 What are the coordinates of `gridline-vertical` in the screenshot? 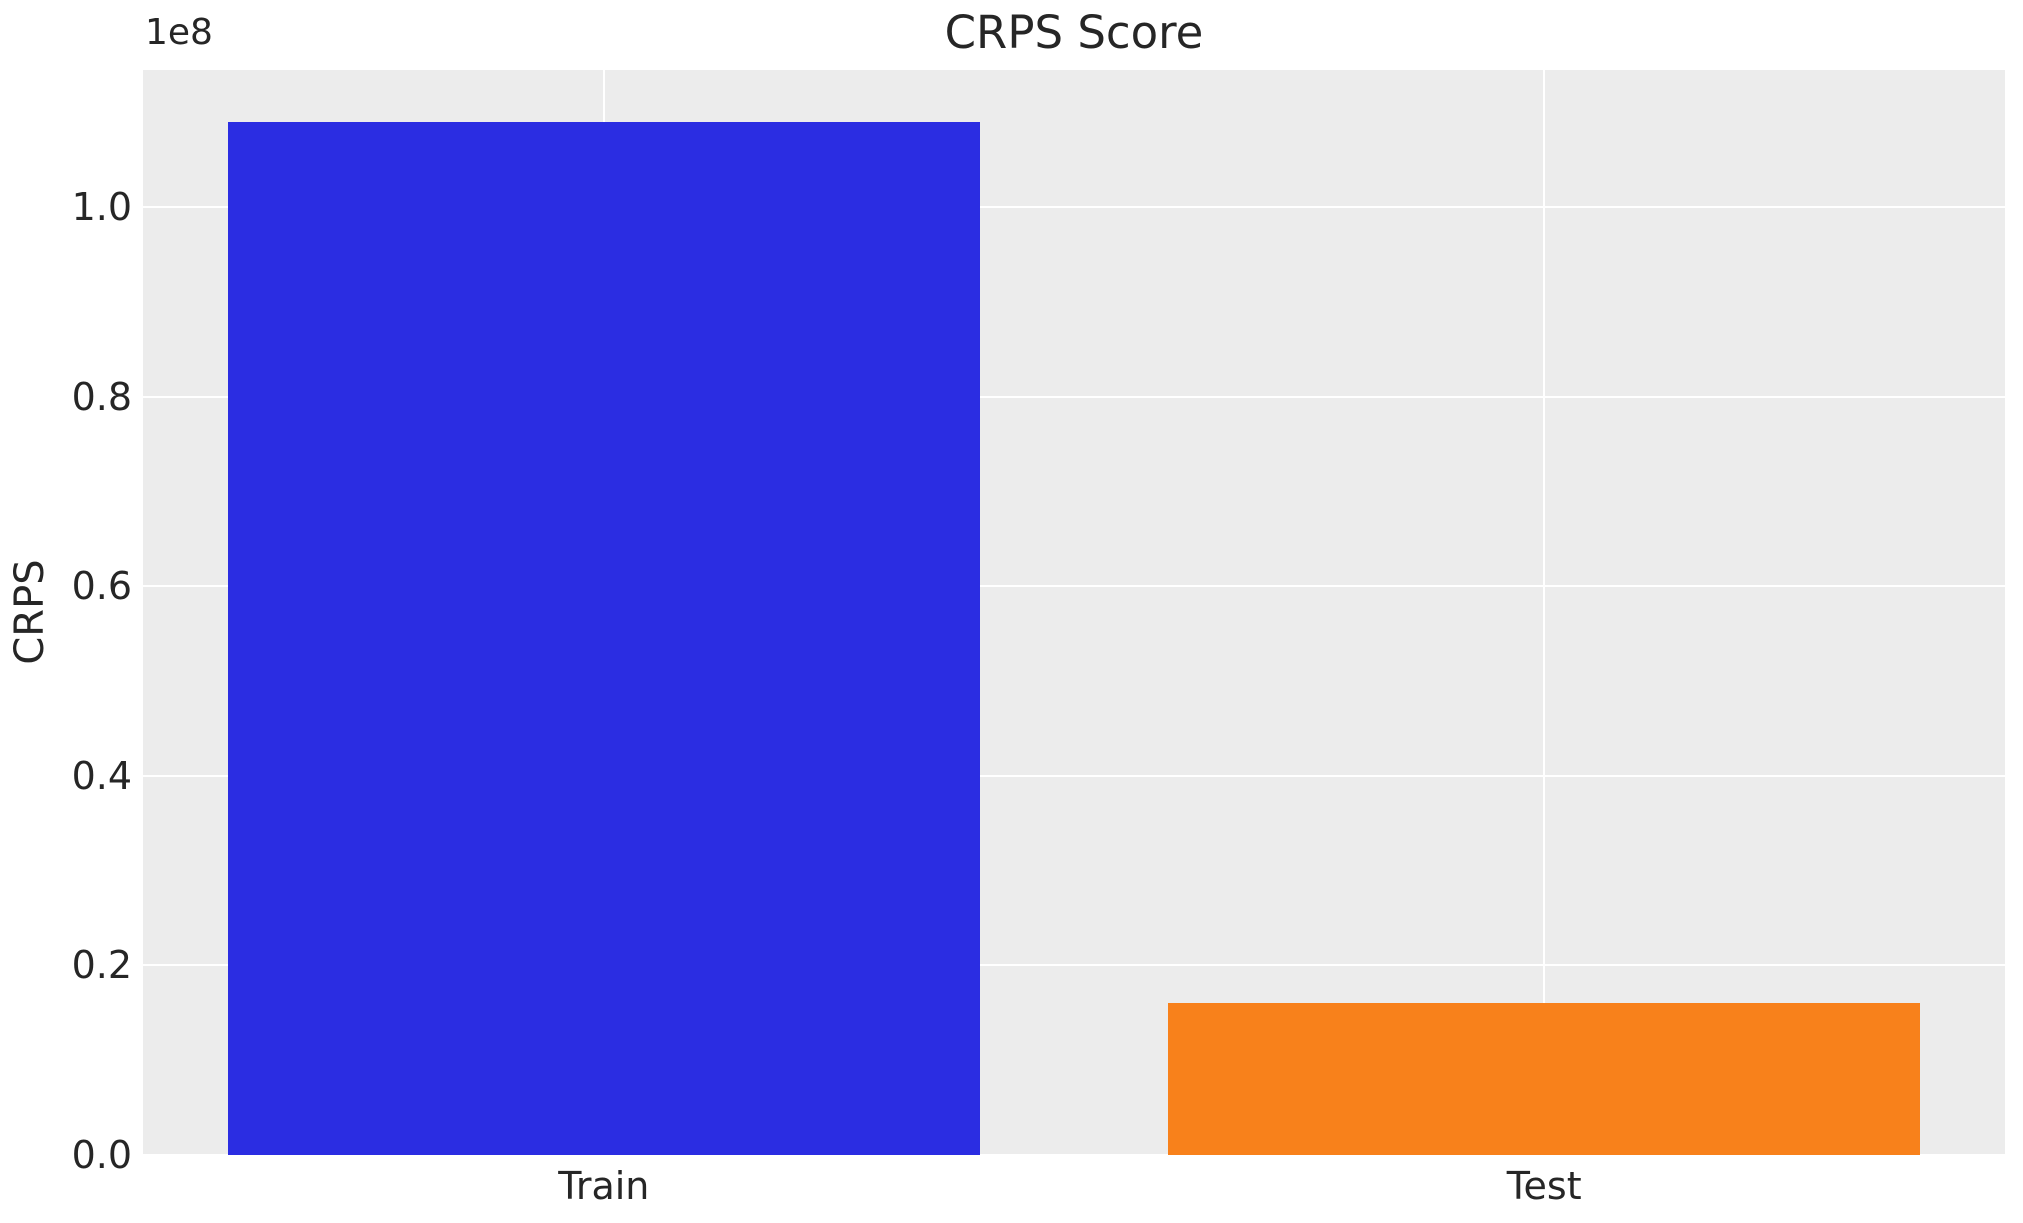 It's located at (1544, 612).